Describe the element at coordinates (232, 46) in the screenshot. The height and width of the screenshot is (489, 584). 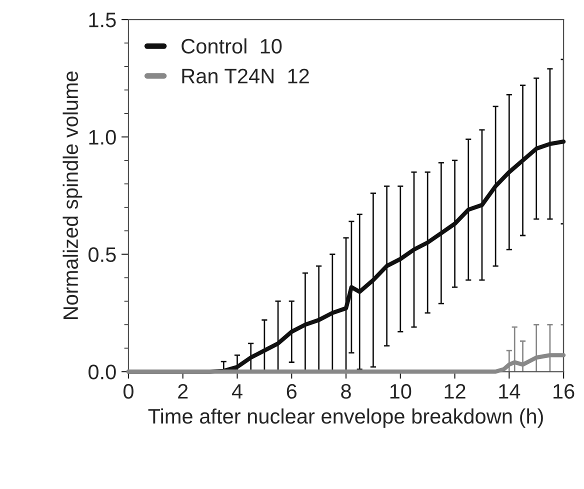
I see `legend-label: Control 10` at that location.